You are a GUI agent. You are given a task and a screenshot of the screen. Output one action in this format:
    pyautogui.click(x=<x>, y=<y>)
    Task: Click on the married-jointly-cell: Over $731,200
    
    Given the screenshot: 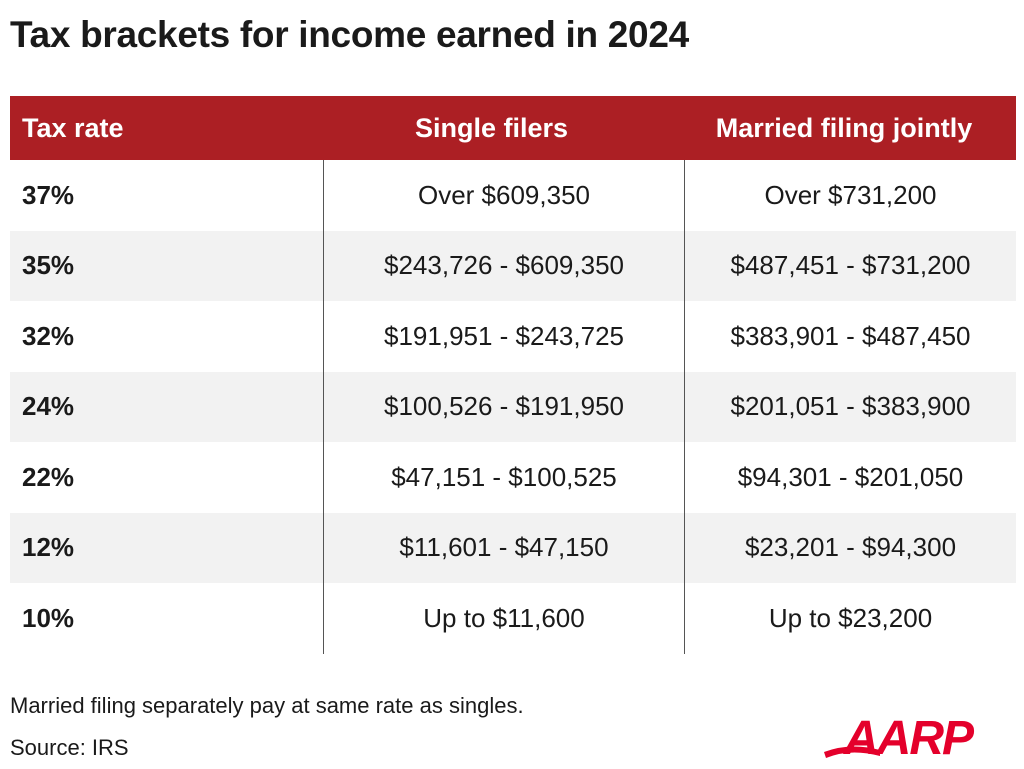 What is the action you would take?
    pyautogui.click(x=850, y=195)
    